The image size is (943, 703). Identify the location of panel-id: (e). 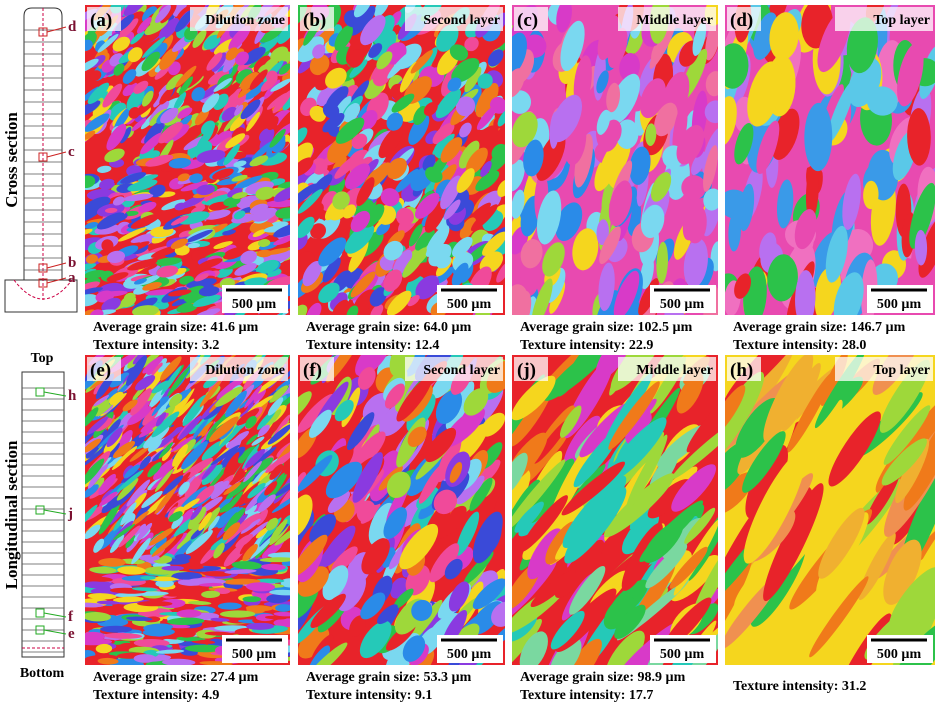
(100, 370).